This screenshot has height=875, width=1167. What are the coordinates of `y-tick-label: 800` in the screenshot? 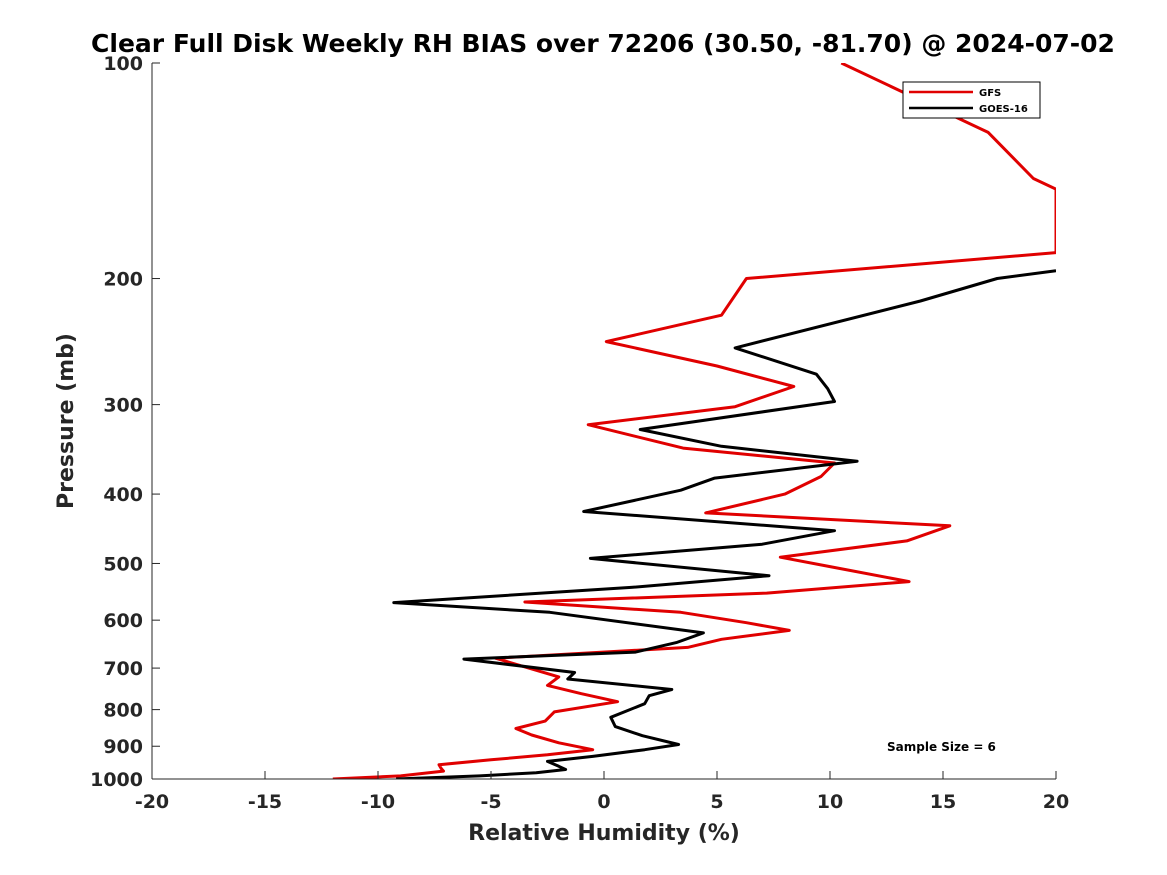 It's located at (123, 711).